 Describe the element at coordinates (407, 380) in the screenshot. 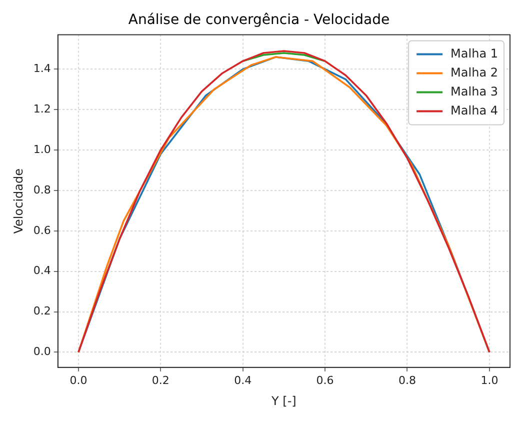

I see `x-tick-label: 0.8` at that location.